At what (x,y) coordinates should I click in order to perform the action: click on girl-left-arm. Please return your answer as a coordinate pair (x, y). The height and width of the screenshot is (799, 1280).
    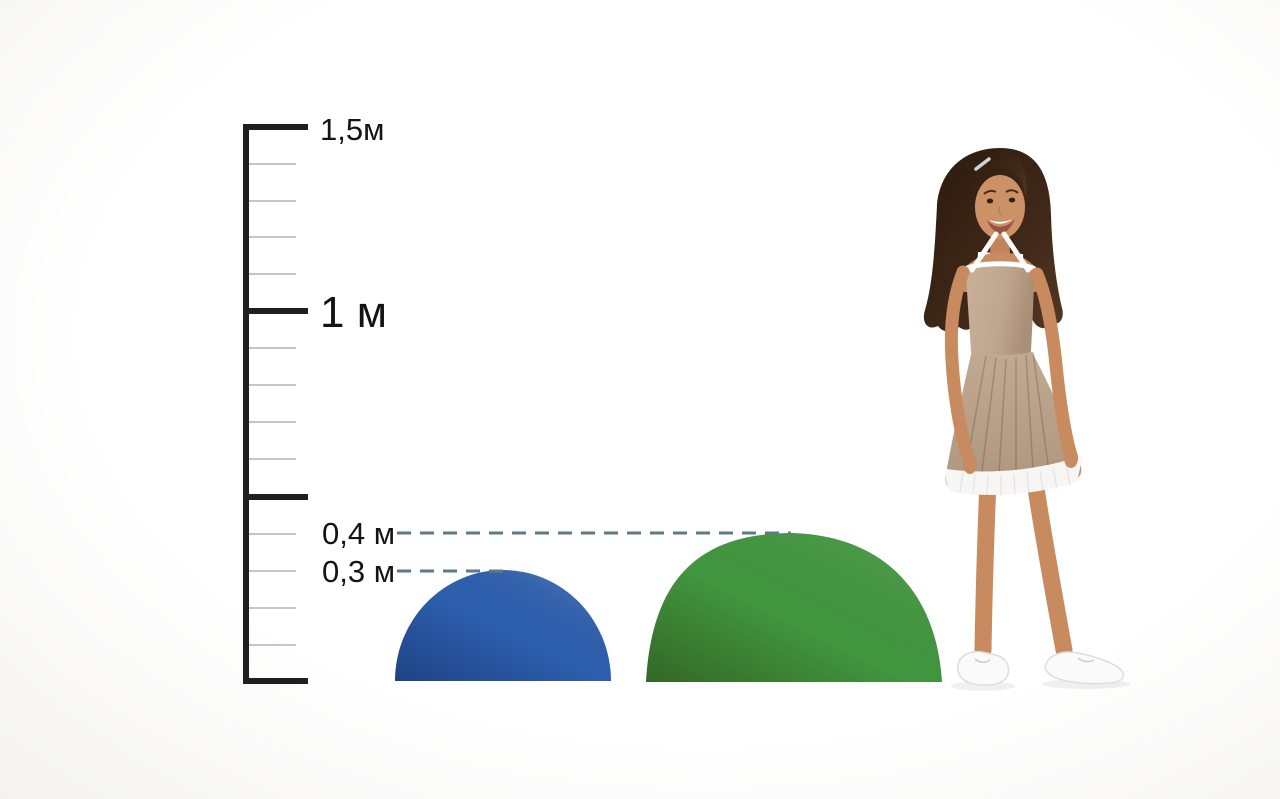
    Looking at the image, I should click on (959, 365).